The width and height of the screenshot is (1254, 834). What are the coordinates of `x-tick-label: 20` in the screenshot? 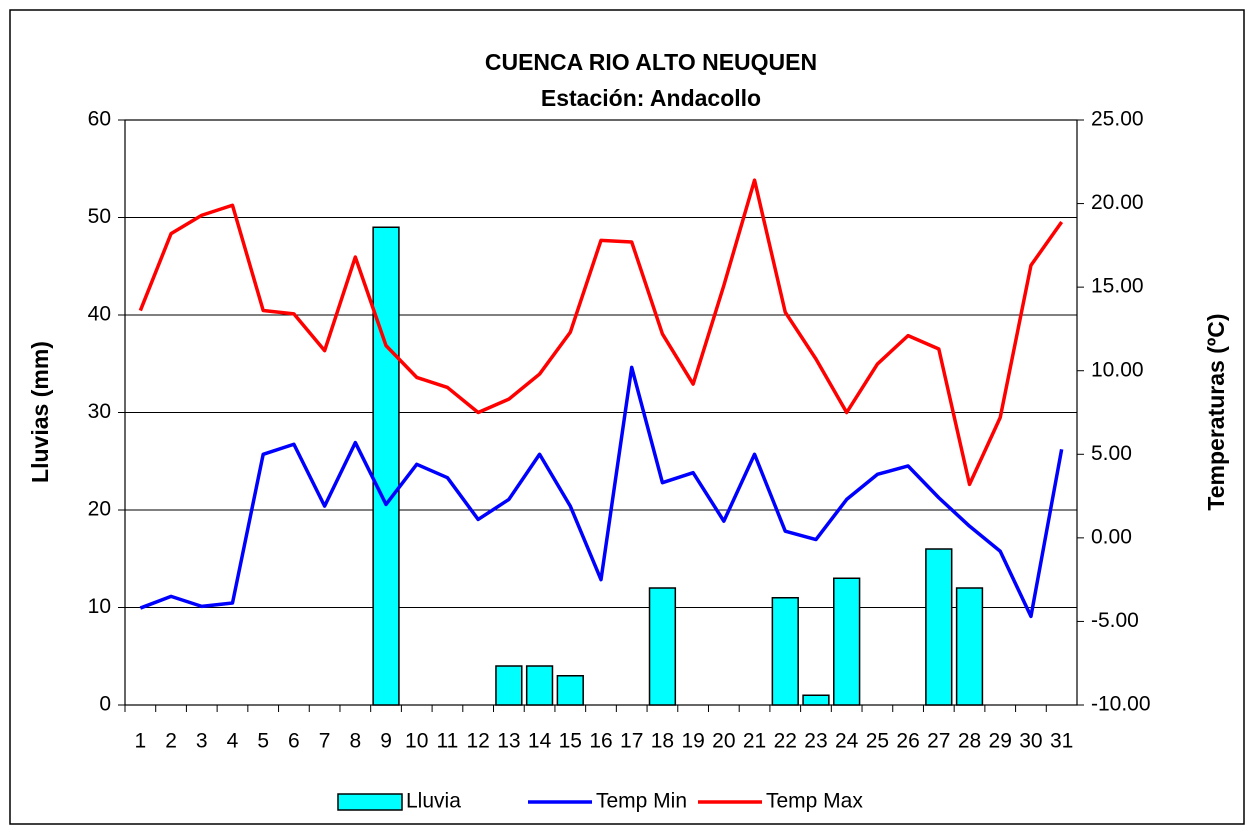 It's located at (723, 741).